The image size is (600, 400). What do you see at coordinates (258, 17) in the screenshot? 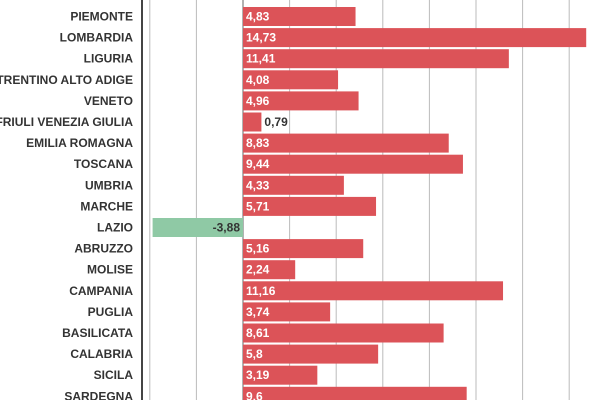
I see `data-label: 4,83` at bounding box center [258, 17].